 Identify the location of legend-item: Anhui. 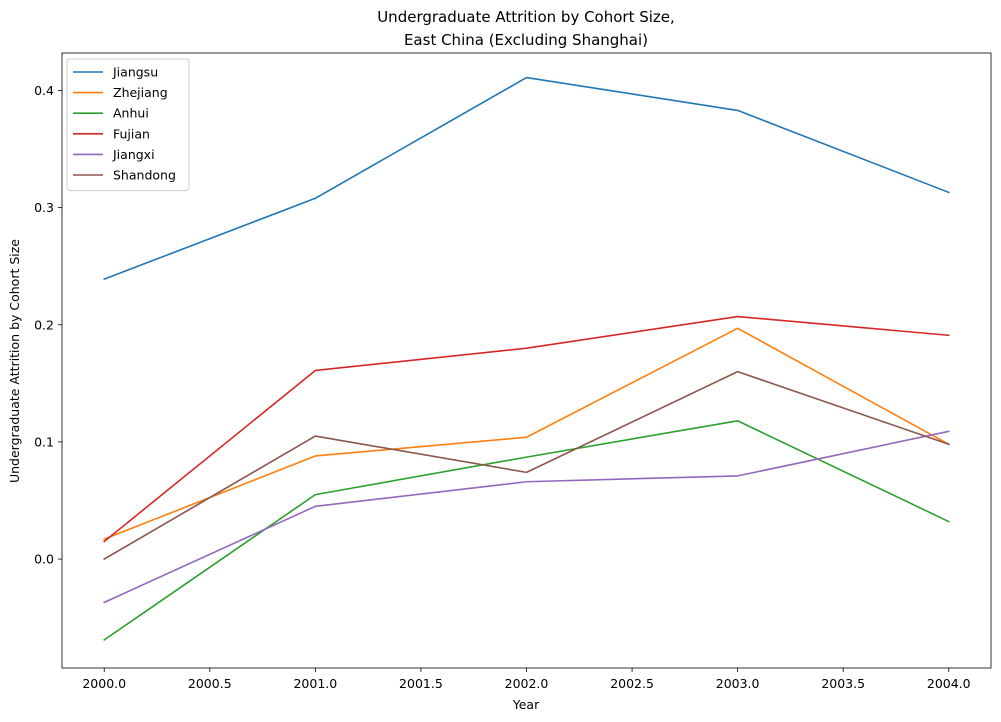
(111, 113).